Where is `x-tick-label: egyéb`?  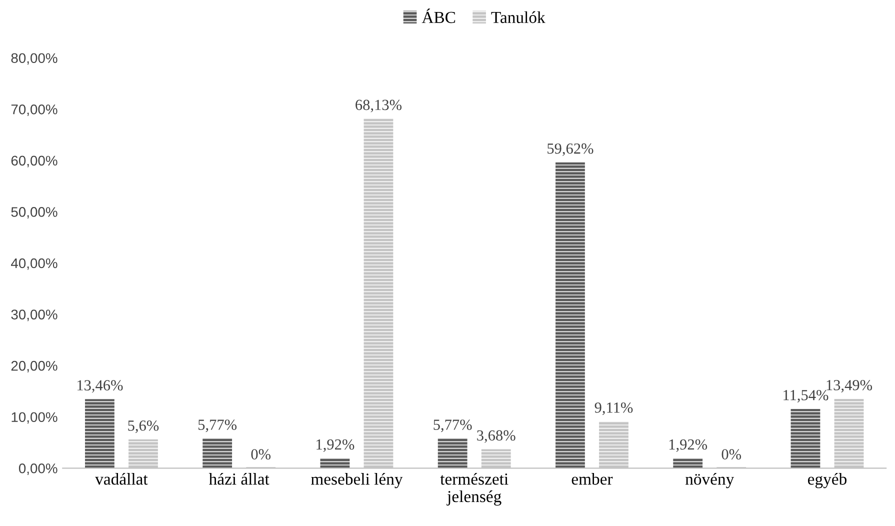
x-tick-label: egyéb is located at coordinates (827, 480).